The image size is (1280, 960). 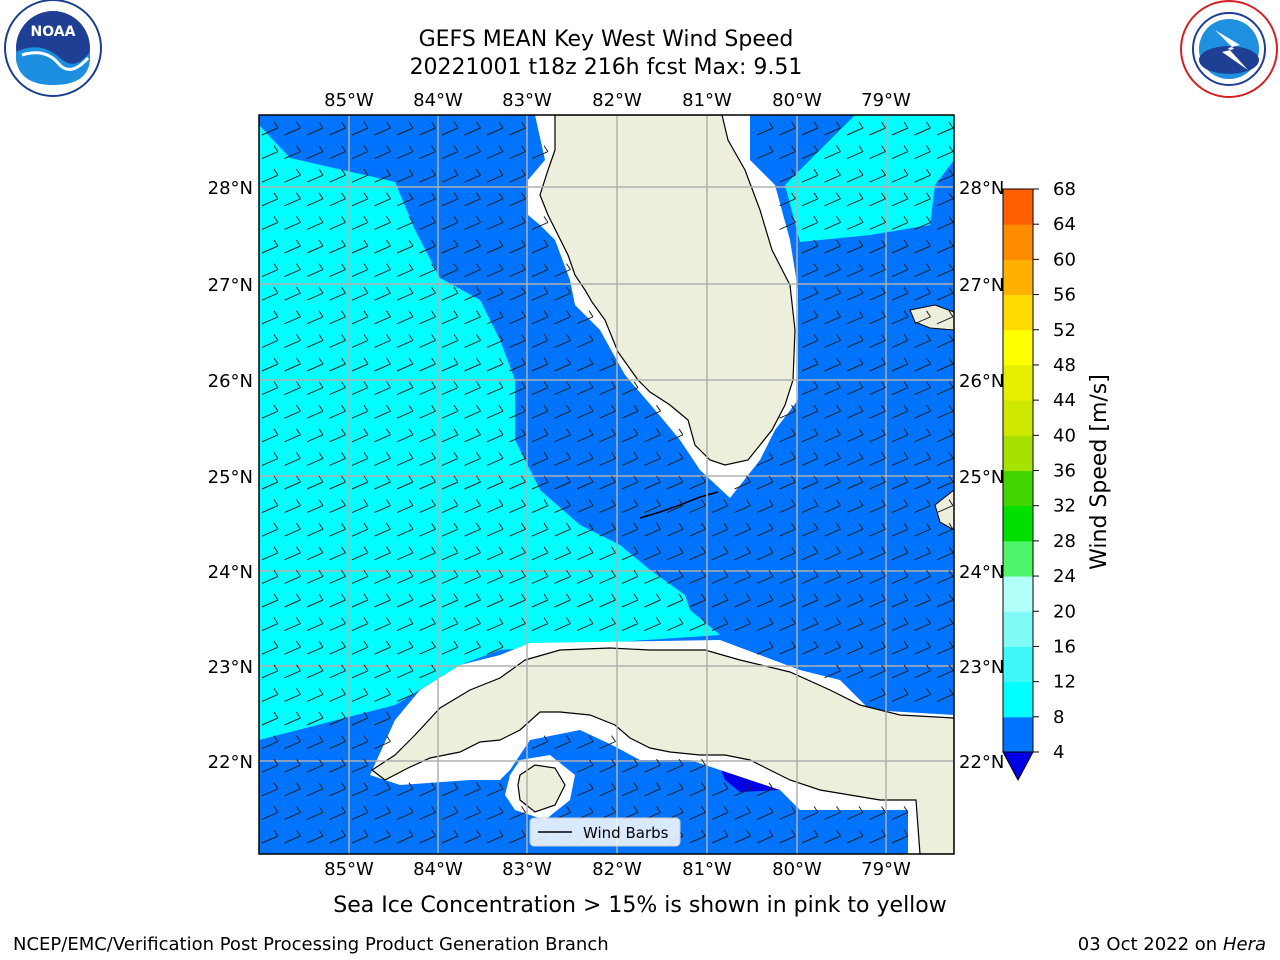 I want to click on lat-tick: 28°N, so click(x=230, y=188).